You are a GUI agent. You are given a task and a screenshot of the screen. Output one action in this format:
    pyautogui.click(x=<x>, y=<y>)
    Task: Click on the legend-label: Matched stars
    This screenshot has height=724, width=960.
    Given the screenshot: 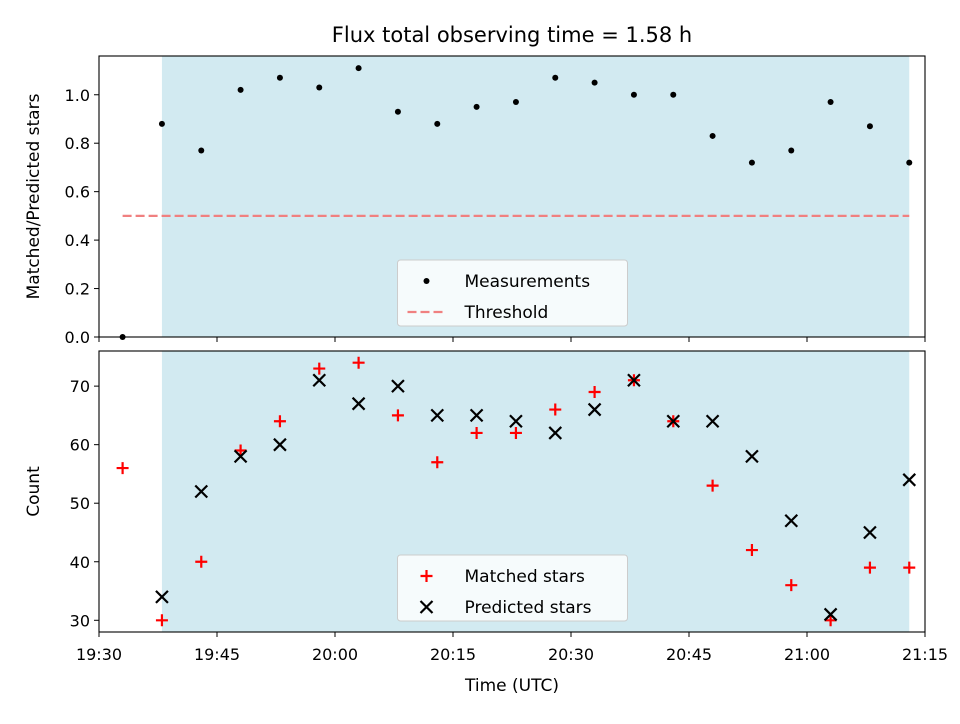 What is the action you would take?
    pyautogui.click(x=525, y=577)
    